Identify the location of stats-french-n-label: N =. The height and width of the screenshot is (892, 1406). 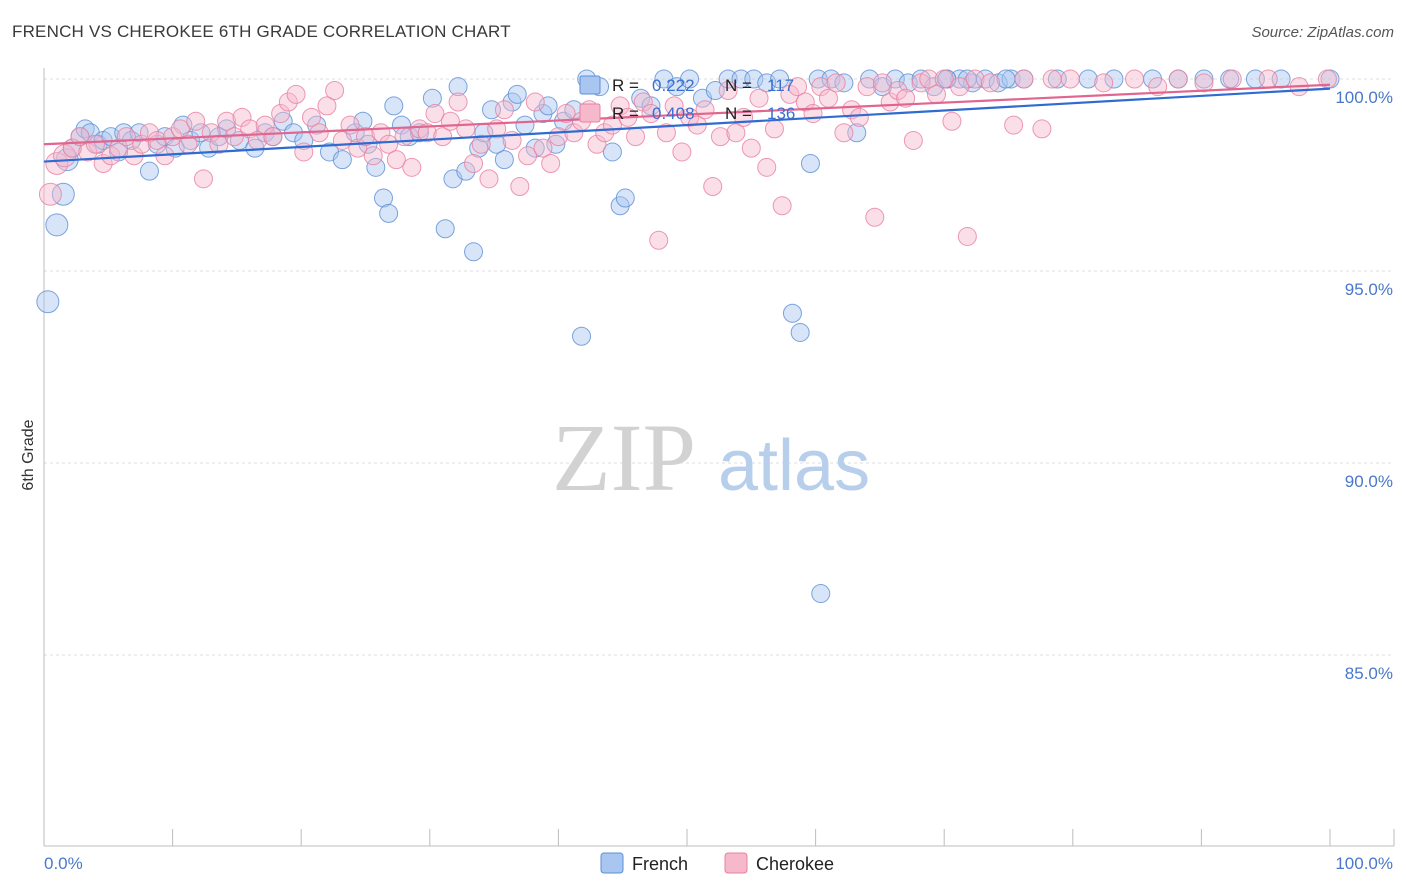
(738, 85).